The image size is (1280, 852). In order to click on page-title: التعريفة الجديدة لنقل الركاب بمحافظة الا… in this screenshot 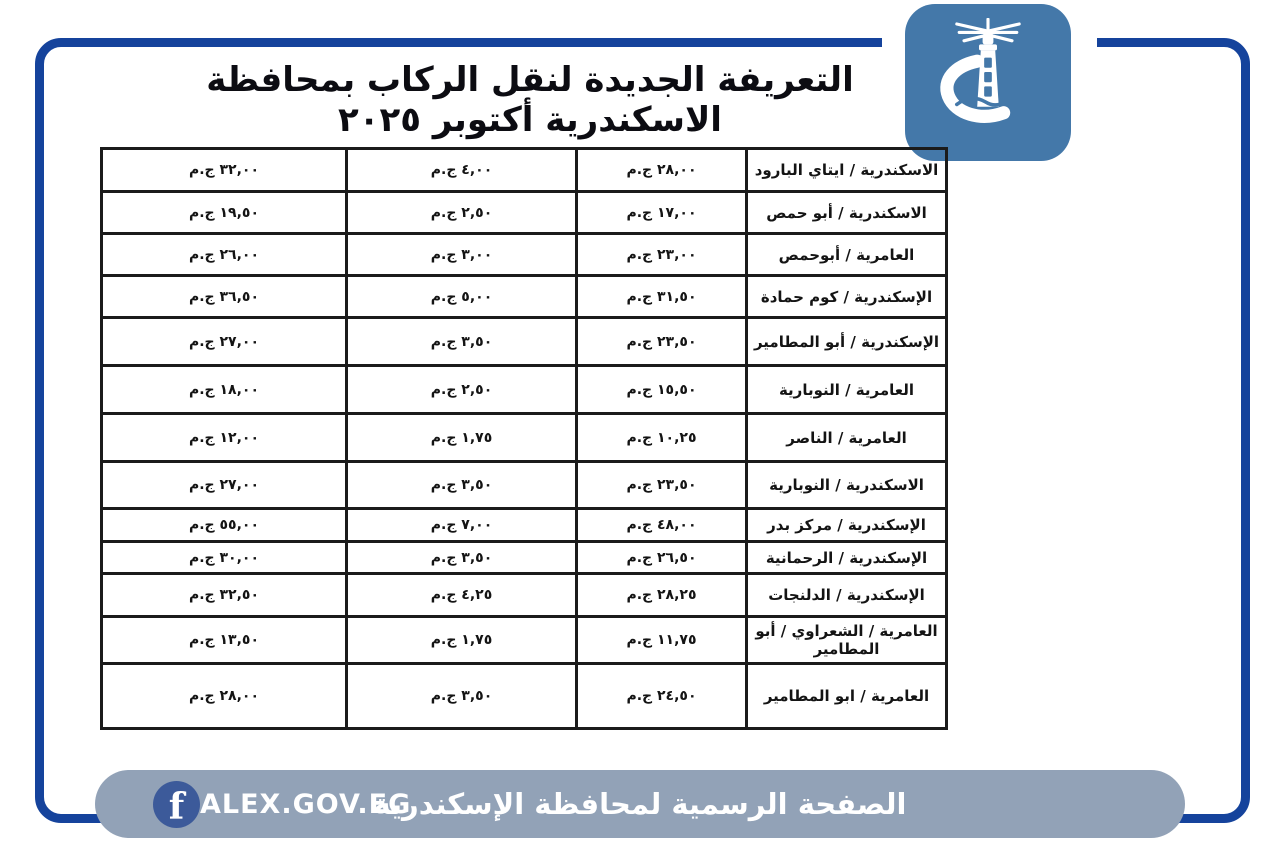, I will do `click(530, 100)`.